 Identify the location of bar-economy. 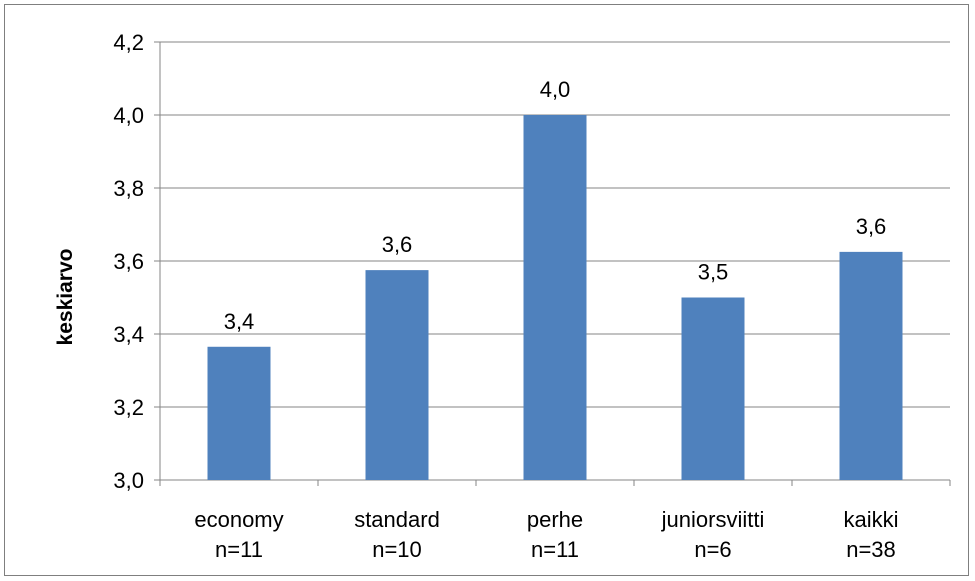
(239, 413).